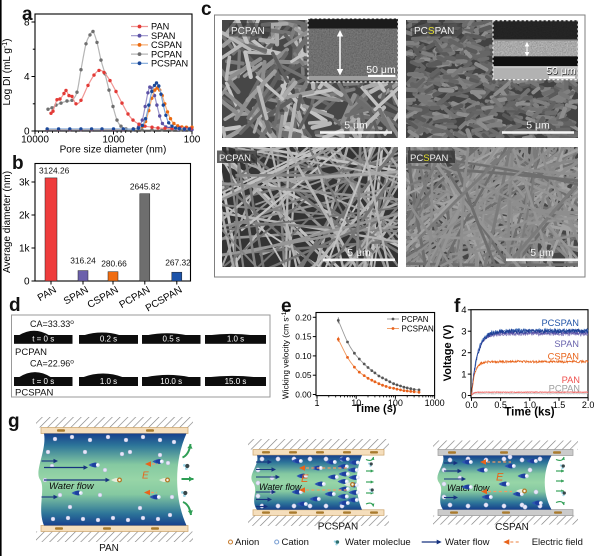 The image size is (600, 556). Describe the element at coordinates (52, 364) in the screenshot. I see `svg-text: CA=22.96o` at that location.